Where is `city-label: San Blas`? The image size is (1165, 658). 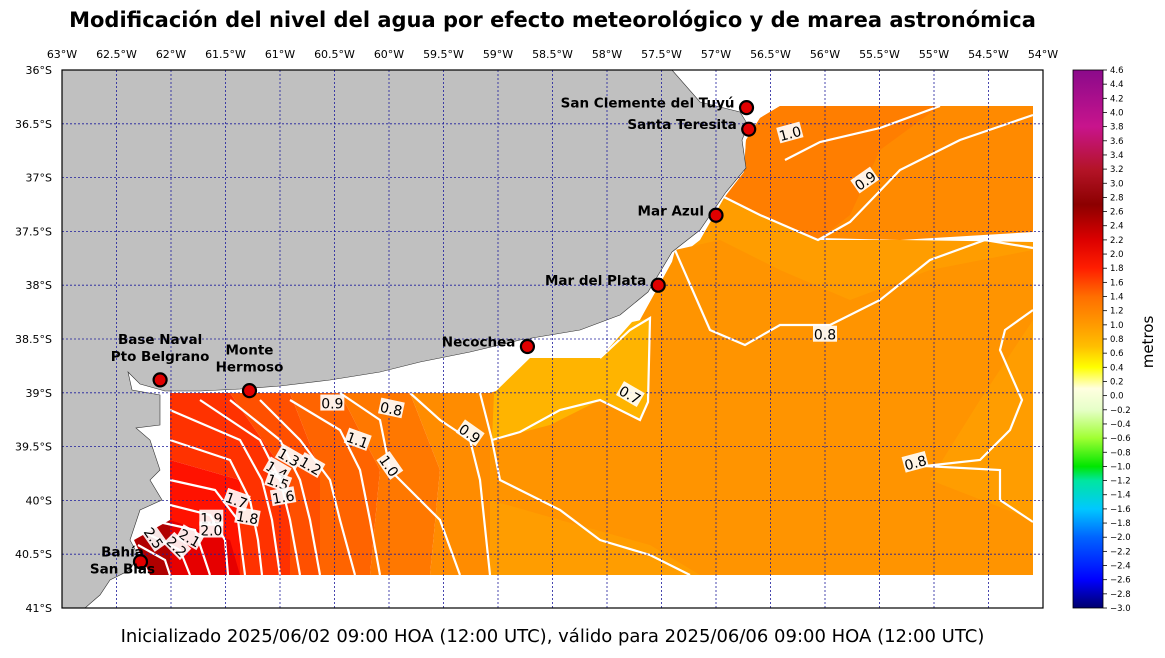
city-label: San Blas is located at coordinates (122, 570).